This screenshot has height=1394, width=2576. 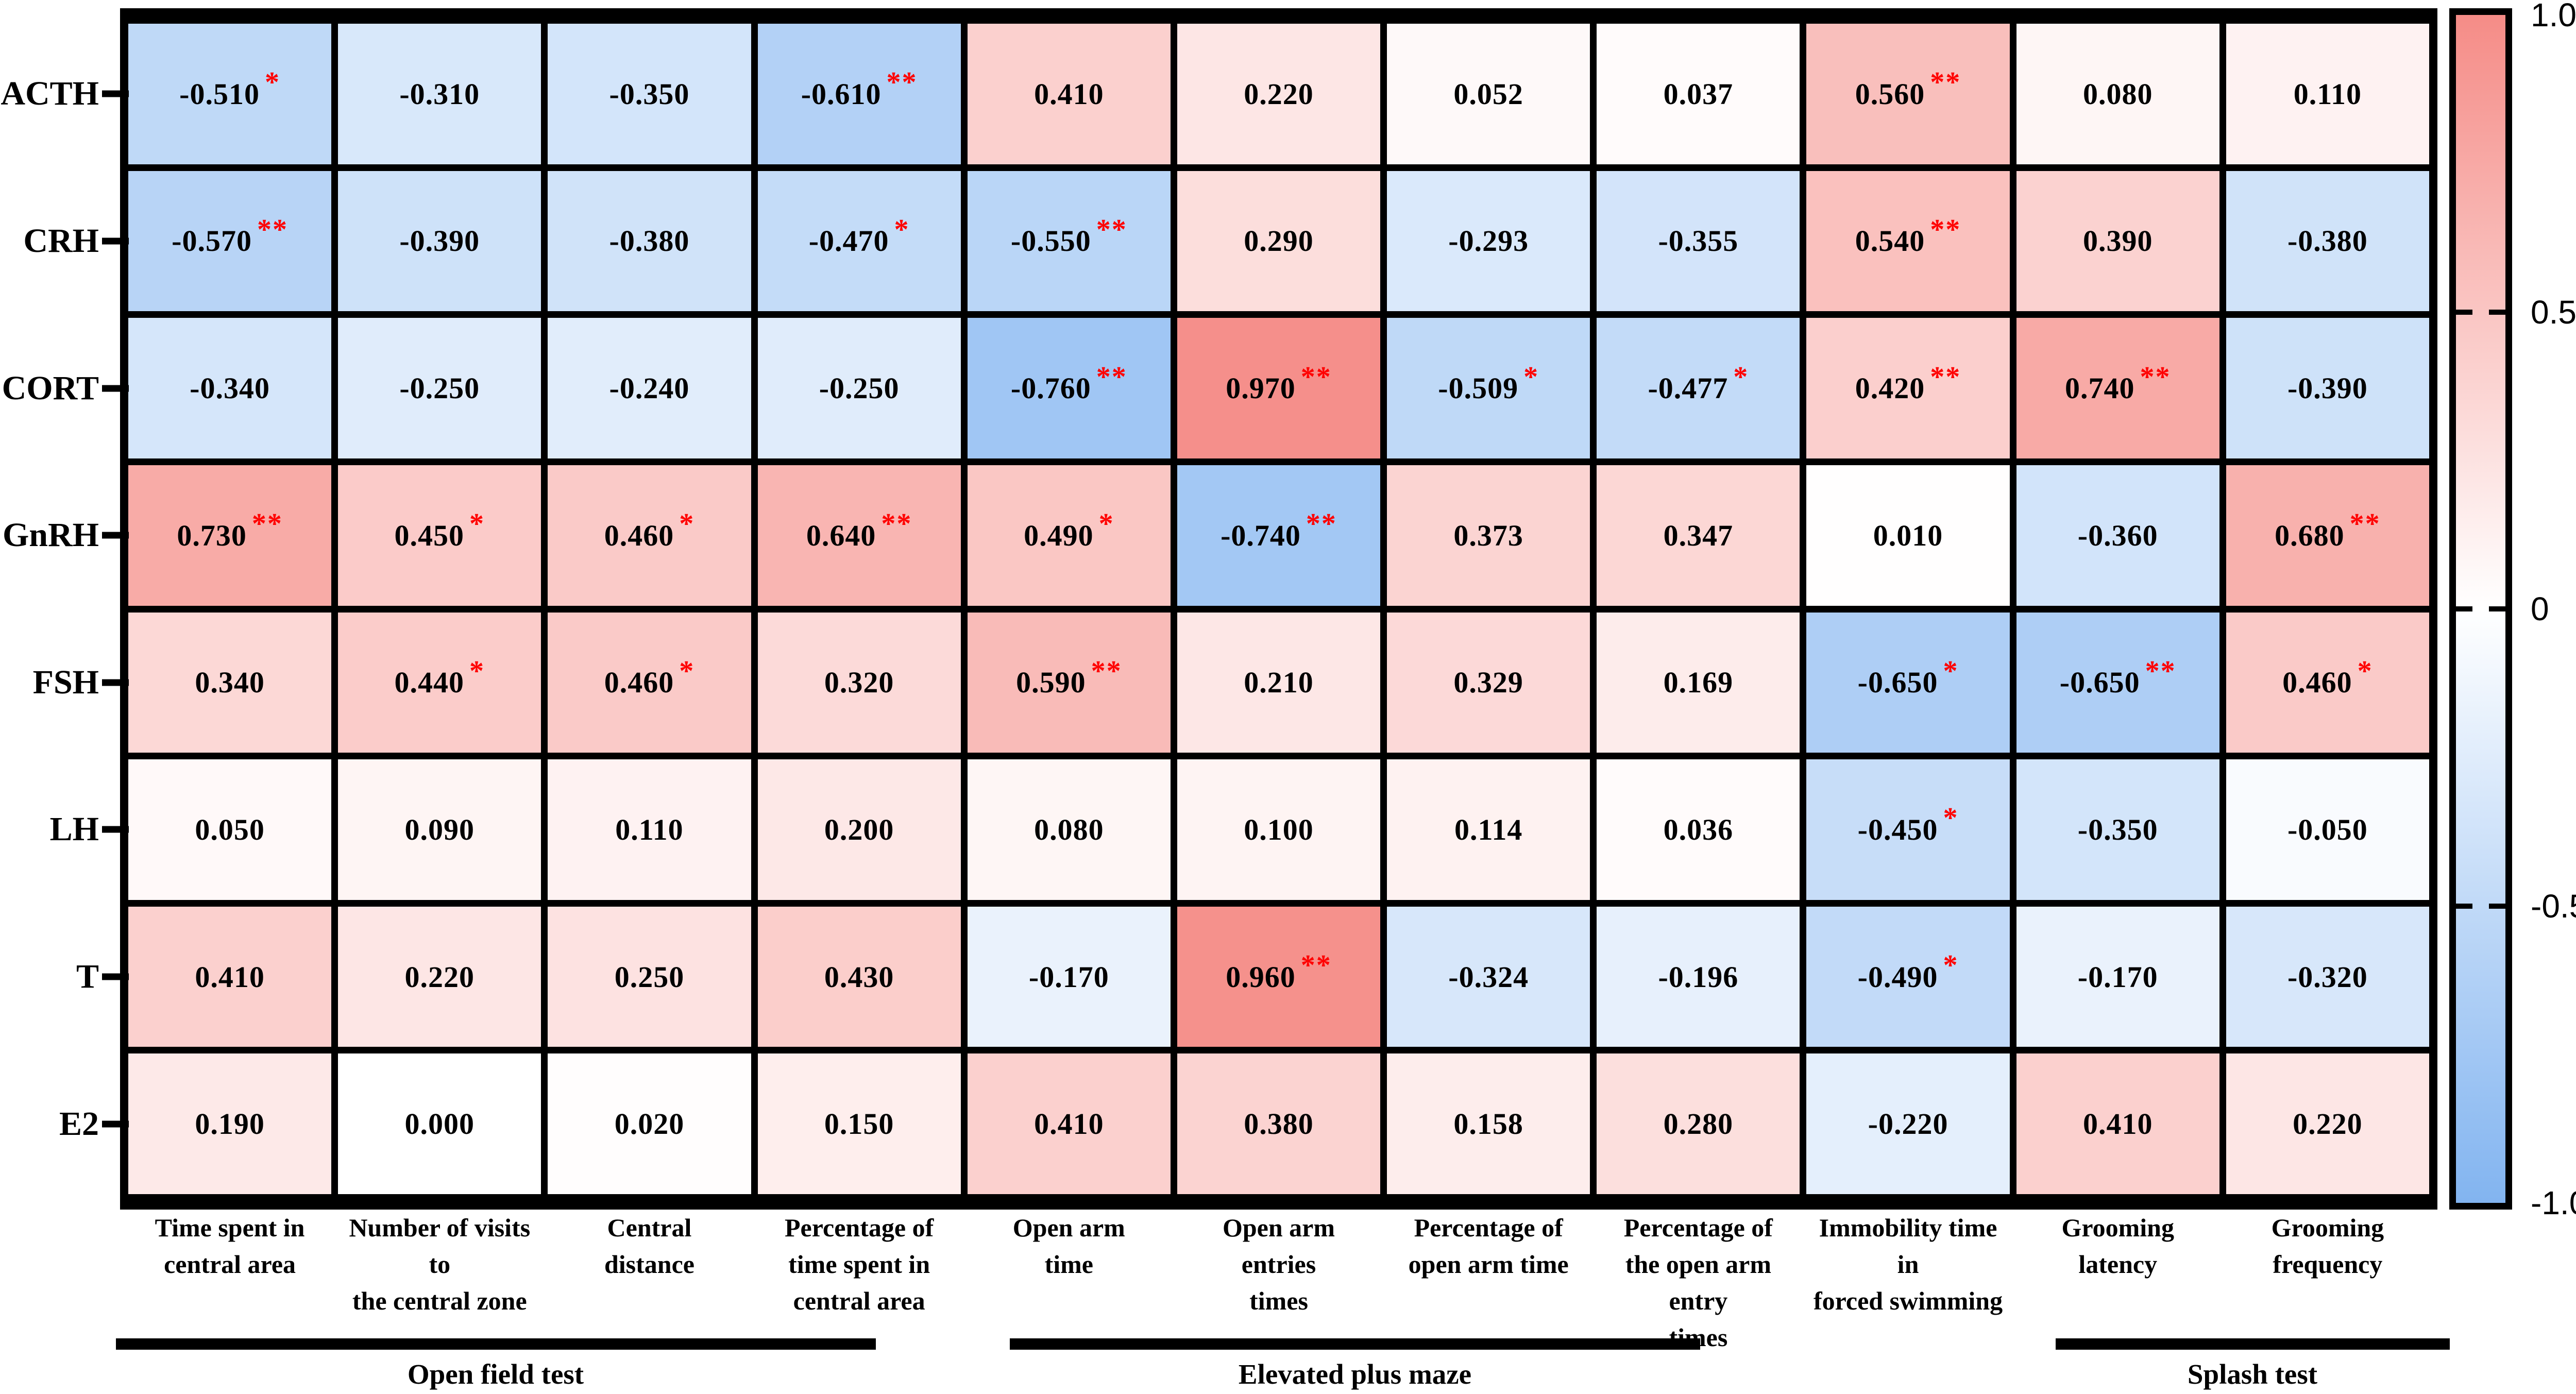 I want to click on cell-value: 0.740, so click(x=2099, y=388).